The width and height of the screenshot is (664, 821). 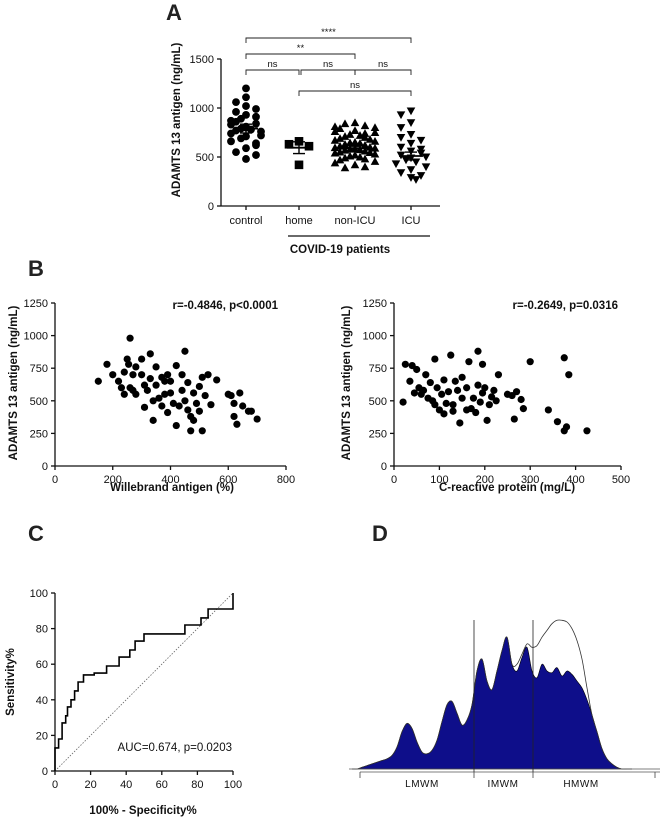 I want to click on panel-c-auc-annotation: AUC=0.674, p=0.0203, so click(x=175, y=748).